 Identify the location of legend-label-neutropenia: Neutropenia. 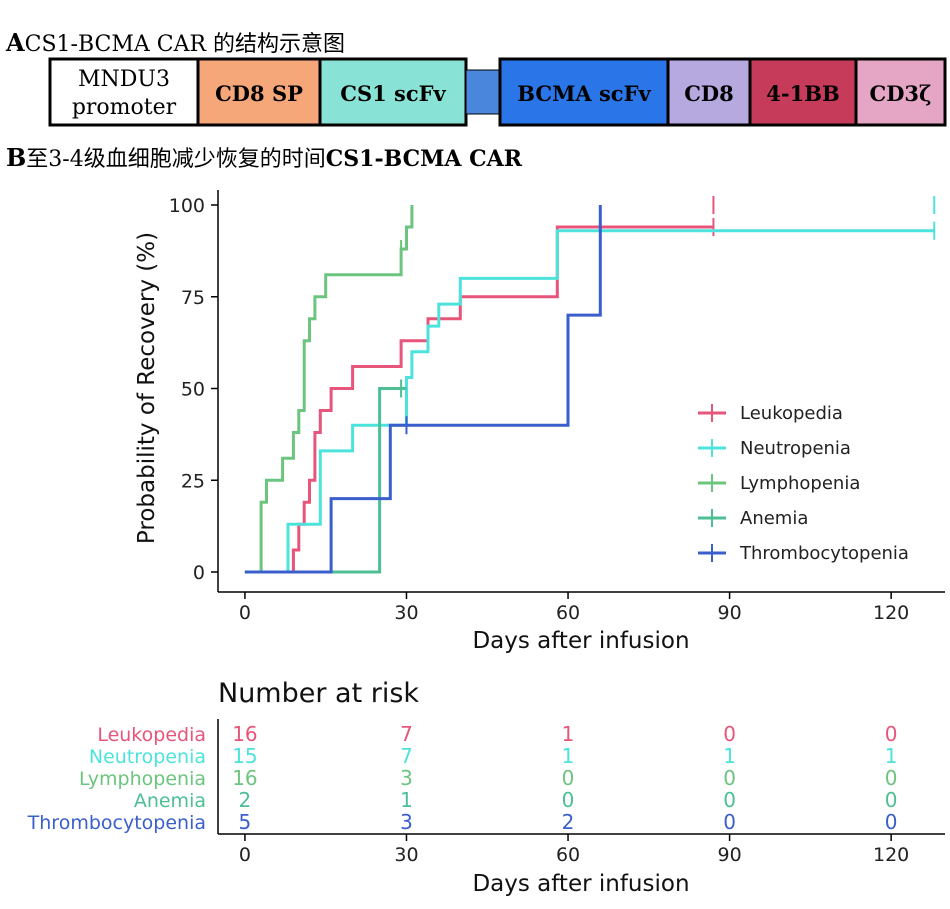
(795, 448).